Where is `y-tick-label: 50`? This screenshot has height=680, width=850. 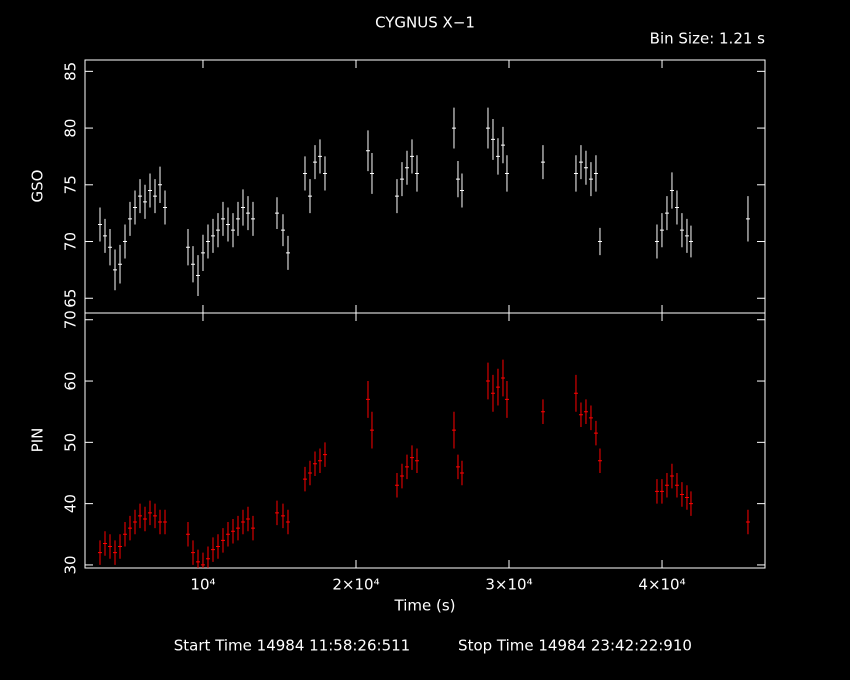 y-tick-label: 50 is located at coordinates (71, 442).